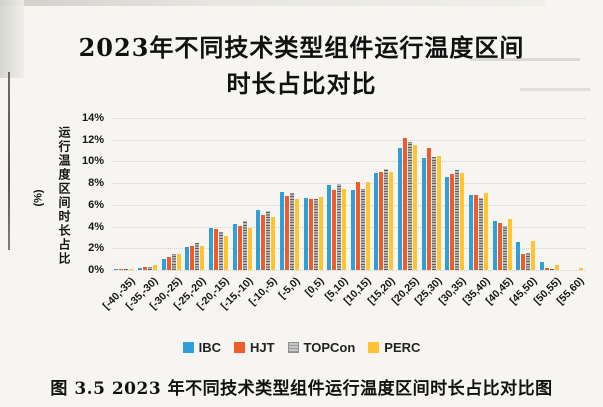 The height and width of the screenshot is (407, 603). What do you see at coordinates (249, 248) in the screenshot?
I see `bar-PERC-[-15,-10)` at bounding box center [249, 248].